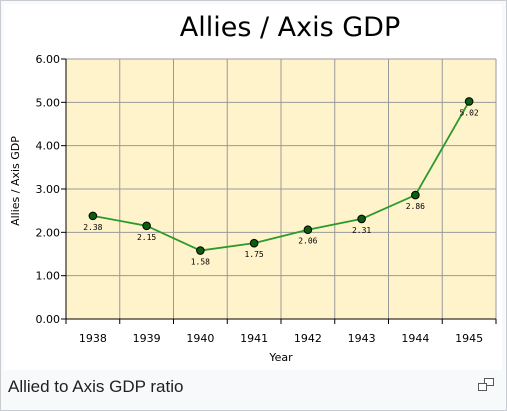  Describe the element at coordinates (253, 254) in the screenshot. I see `data-label: 1.75` at that location.